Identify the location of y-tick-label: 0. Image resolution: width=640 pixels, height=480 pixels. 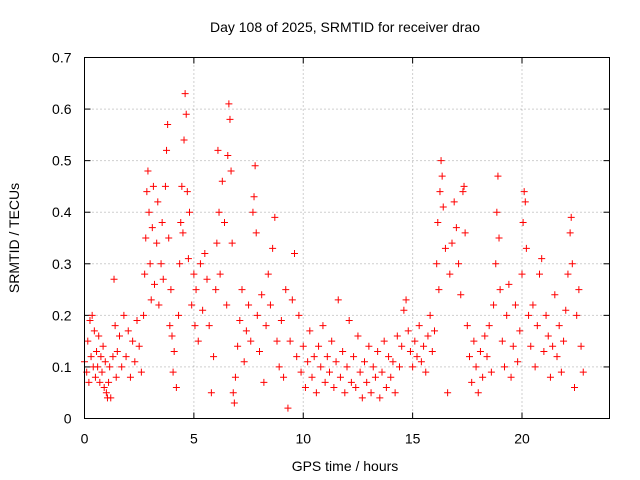
(68, 419).